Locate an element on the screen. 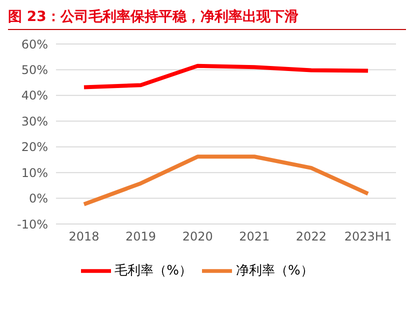  x-tick-label: 2018 is located at coordinates (84, 237).